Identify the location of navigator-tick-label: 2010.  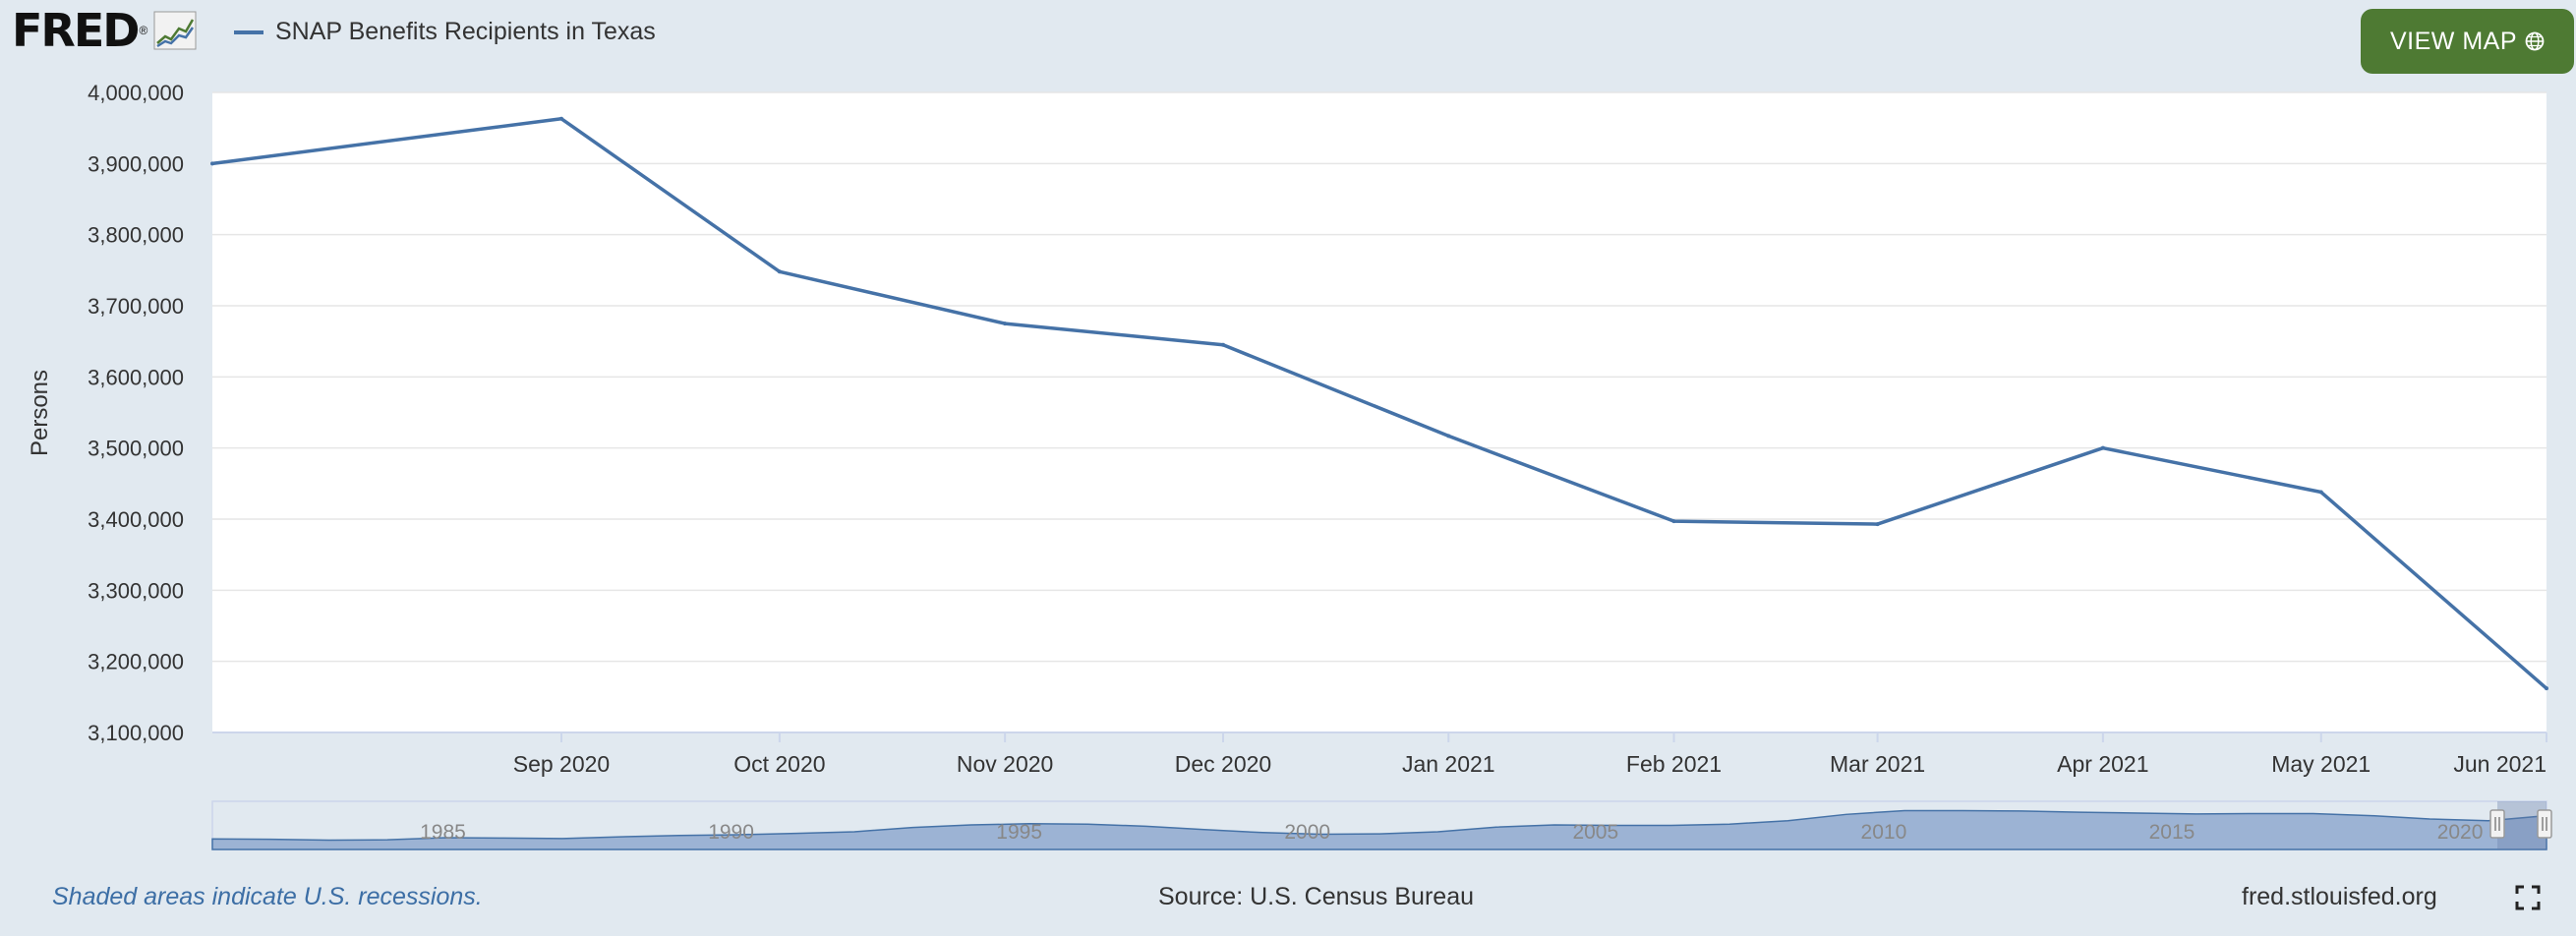
(1884, 832).